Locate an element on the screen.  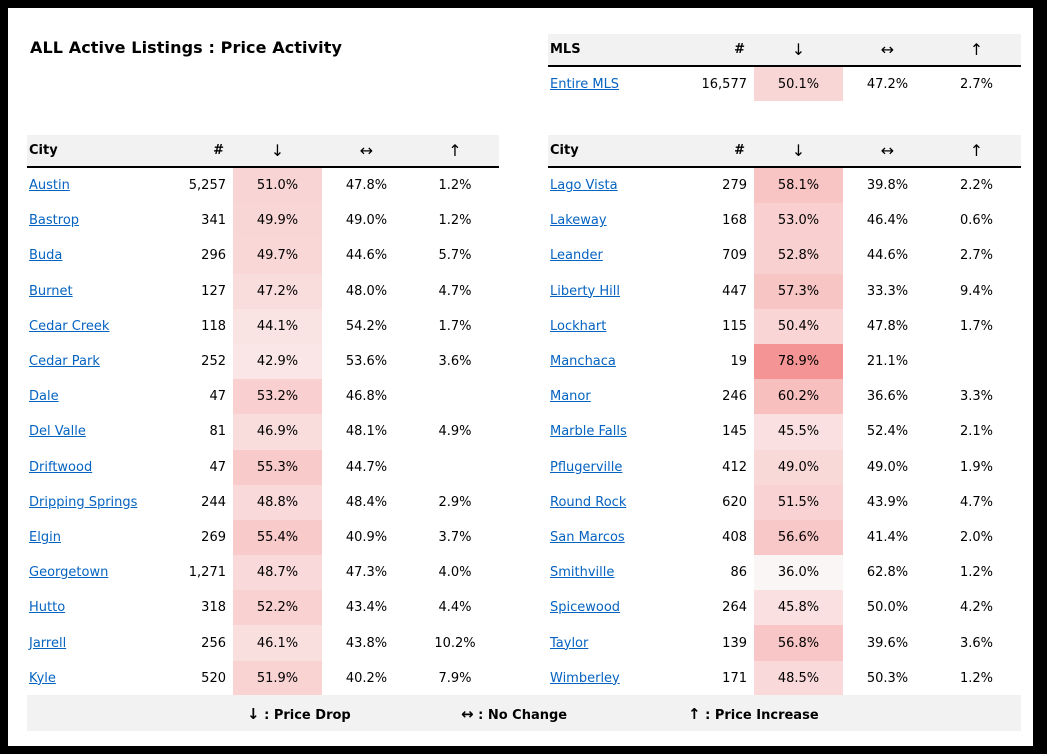
count-cell: 1,271 is located at coordinates (207, 573).